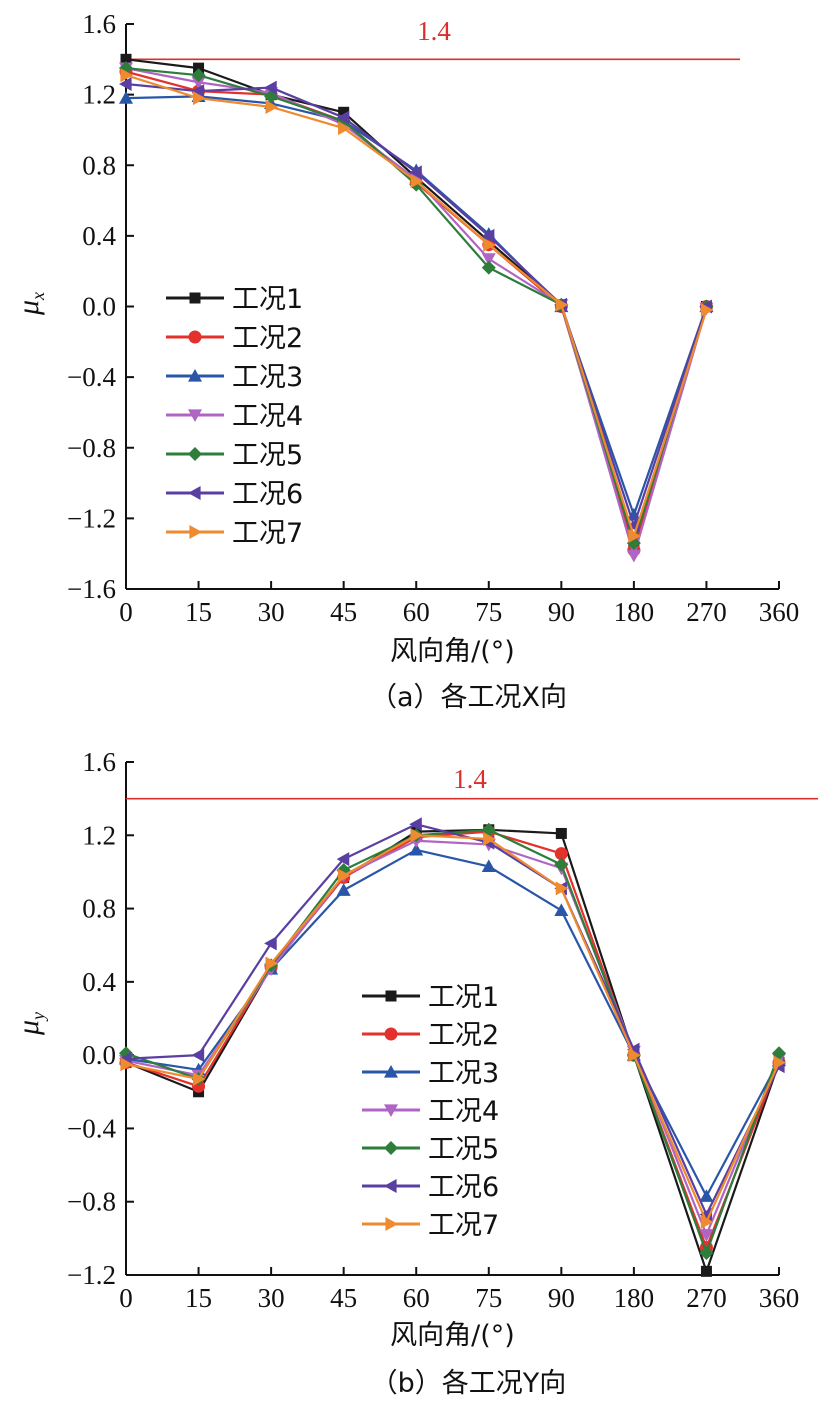 Image resolution: width=832 pixels, height=1412 pixels. What do you see at coordinates (91, 448) in the screenshot?
I see `y-tick-label: −0.8` at bounding box center [91, 448].